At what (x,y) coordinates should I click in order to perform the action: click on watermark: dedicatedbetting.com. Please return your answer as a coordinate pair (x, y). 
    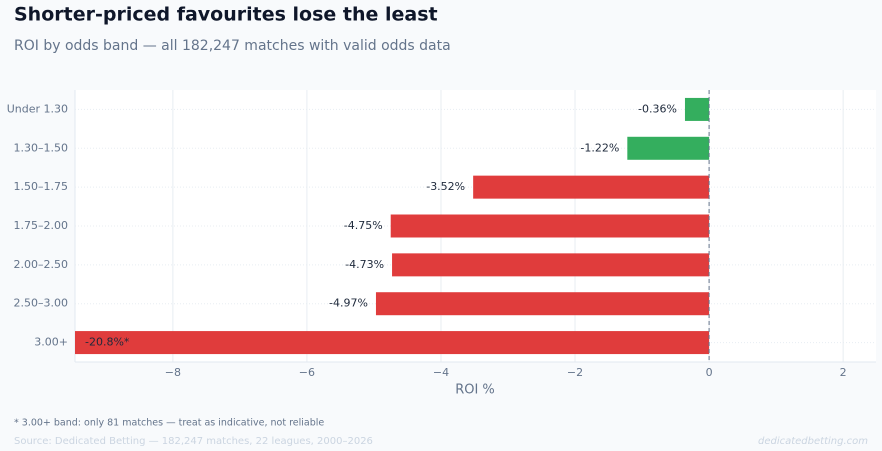
    Looking at the image, I should click on (813, 441).